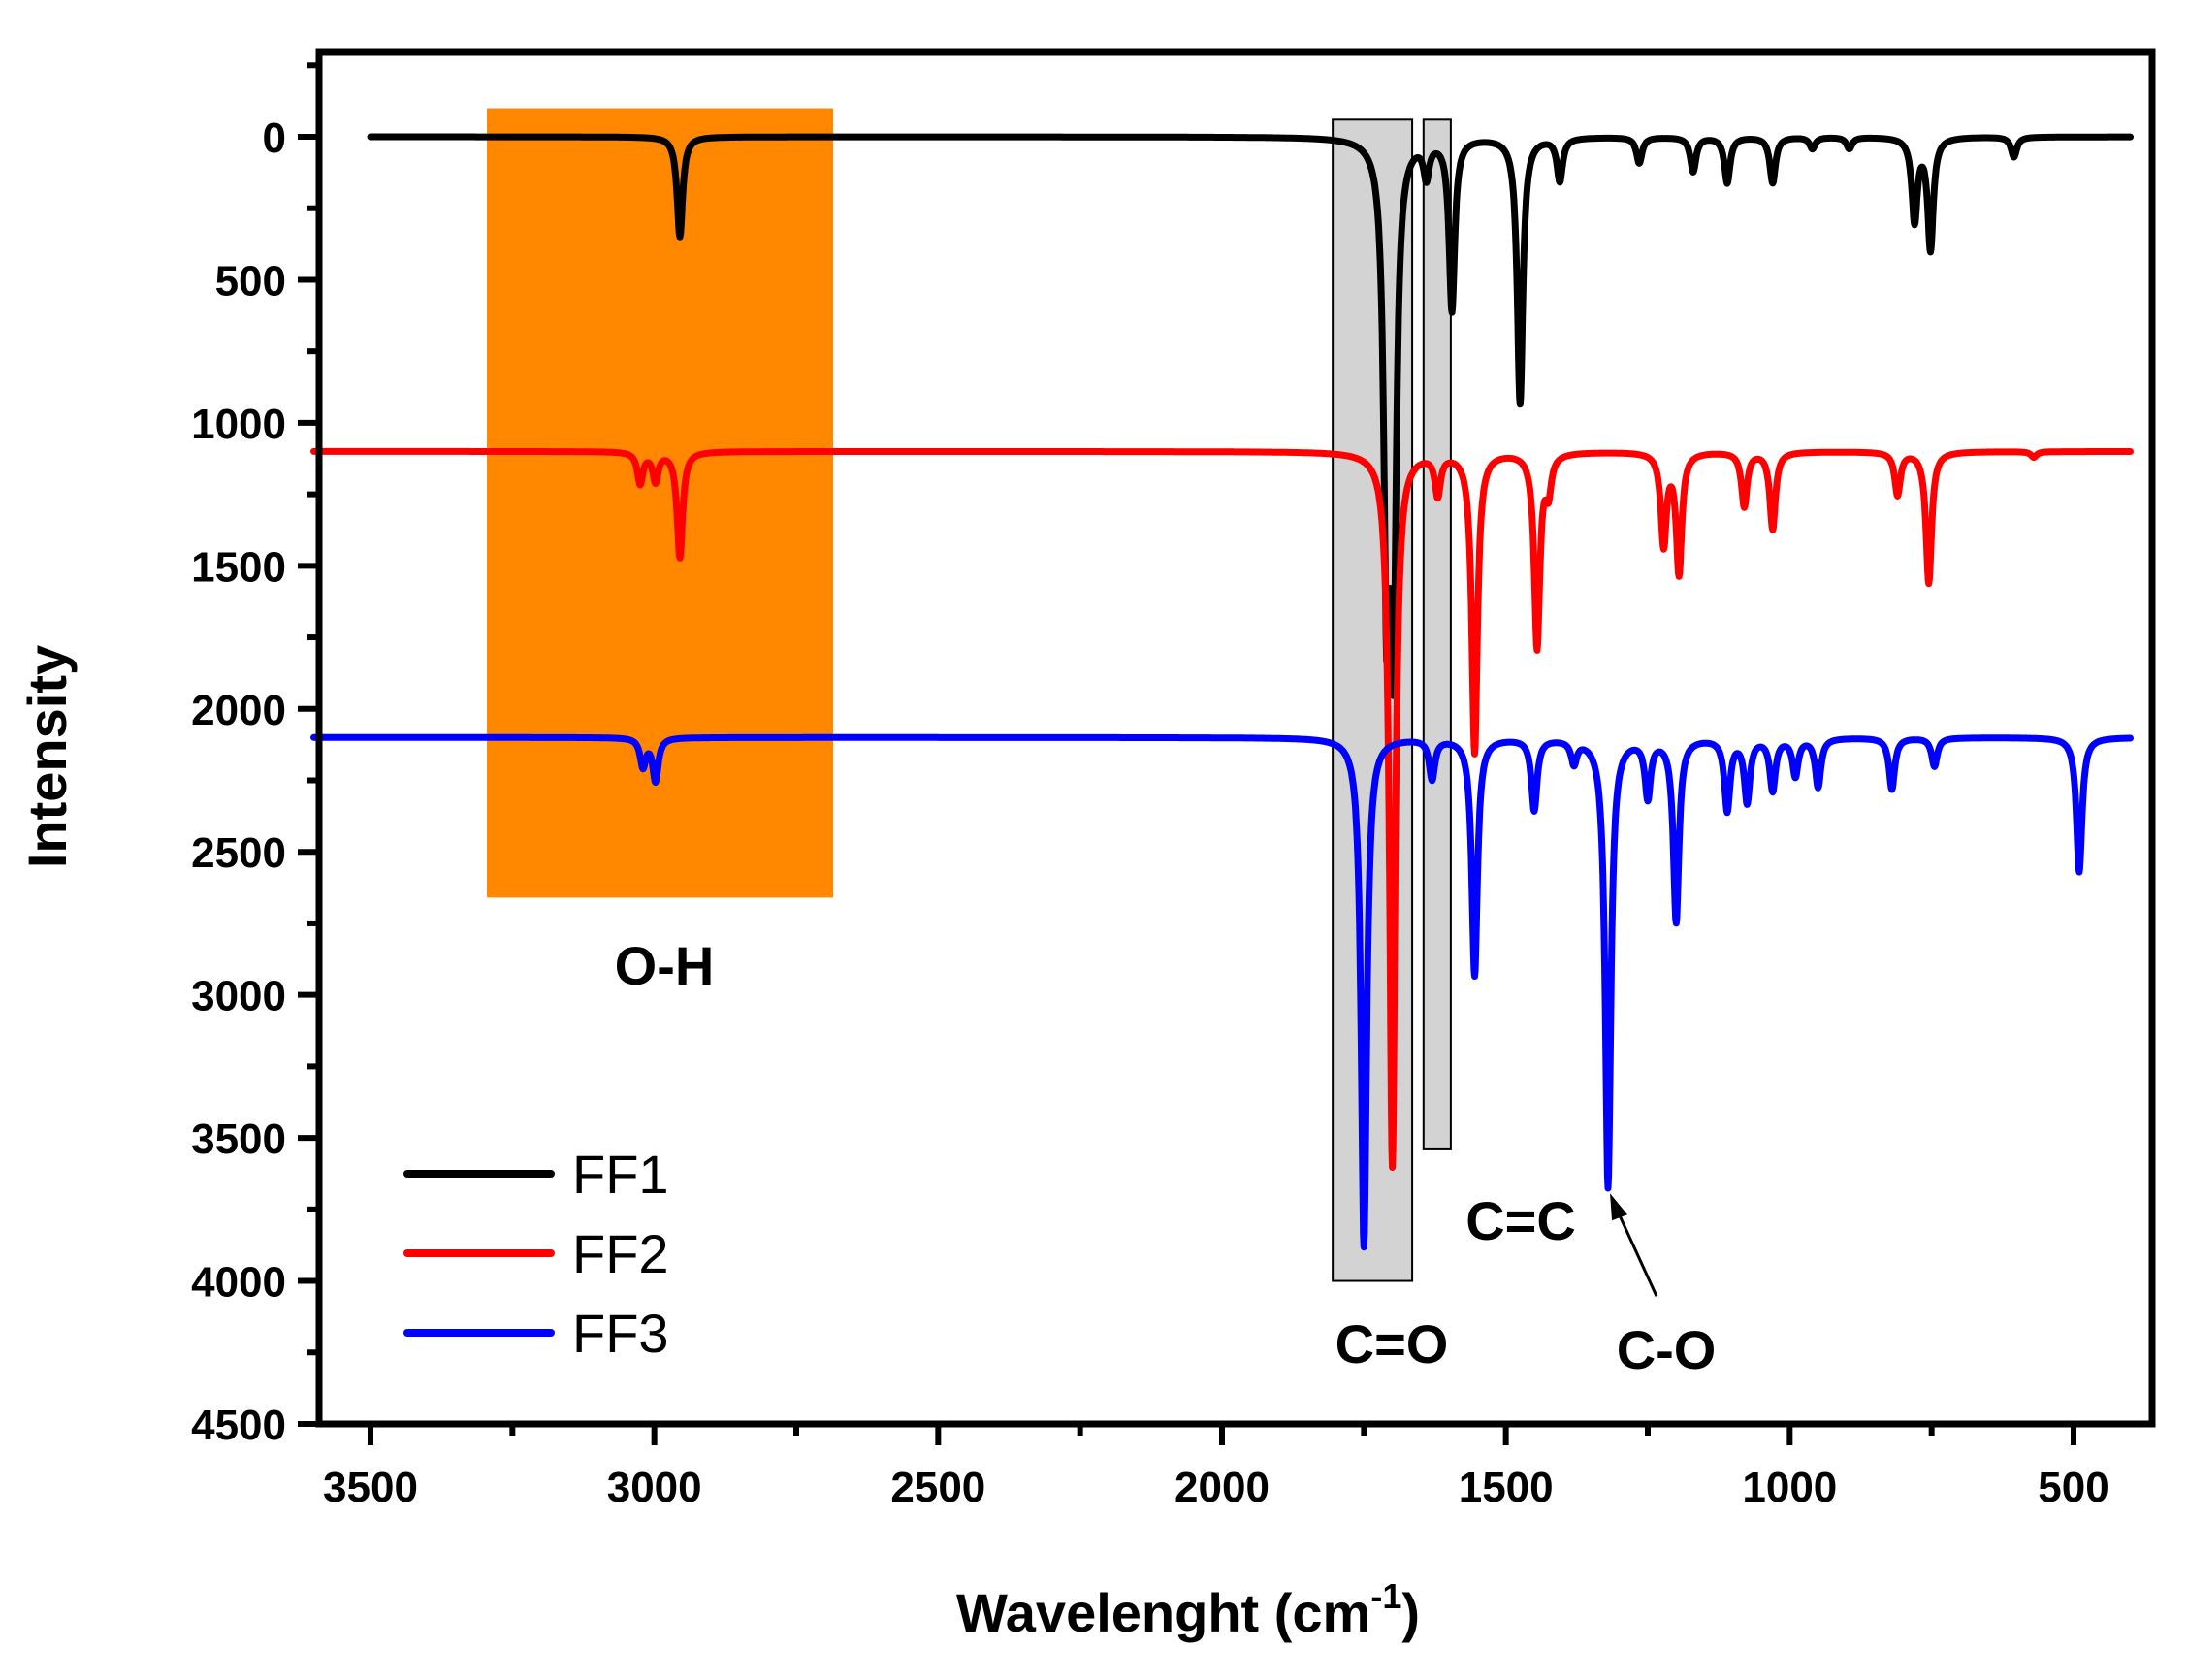  Describe the element at coordinates (370, 1487) in the screenshot. I see `x-tick-label: 3500` at that location.